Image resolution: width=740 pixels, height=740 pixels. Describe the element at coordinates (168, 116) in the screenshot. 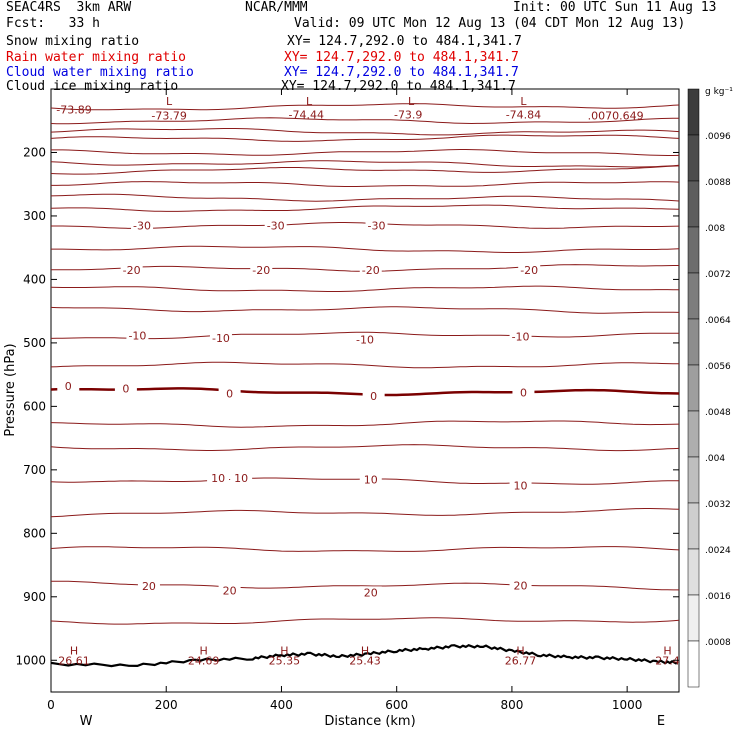

I see `top-value-label: -73.79` at that location.